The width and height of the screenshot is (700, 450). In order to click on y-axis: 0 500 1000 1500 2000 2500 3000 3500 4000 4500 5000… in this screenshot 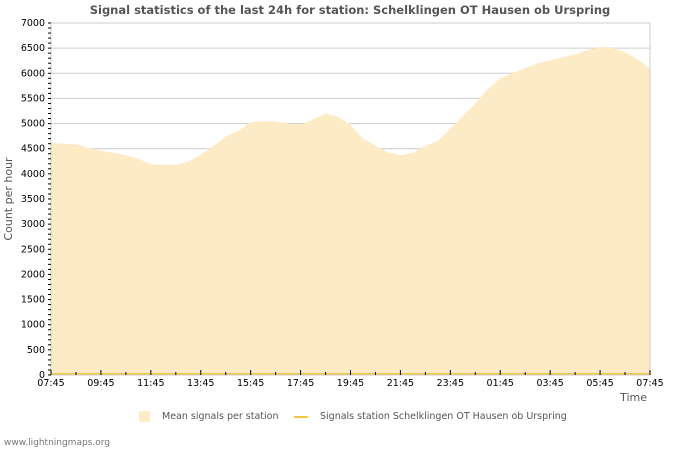, I will do `click(36, 199)`.